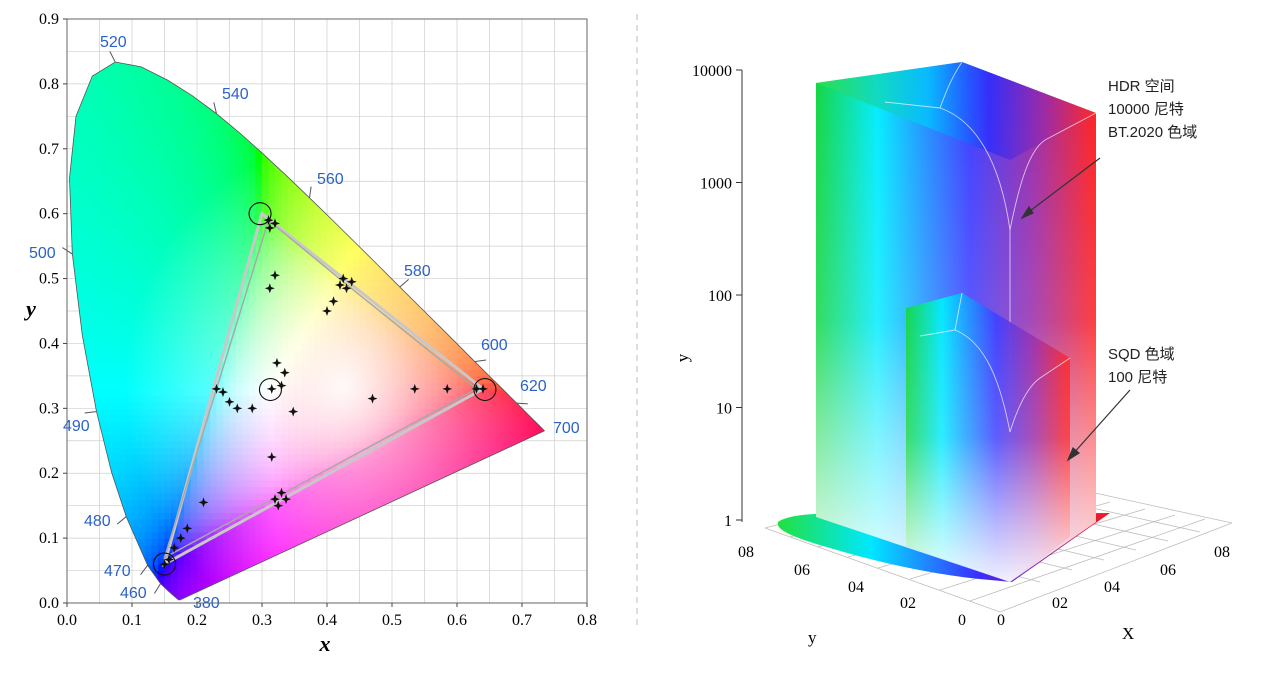 The height and width of the screenshot is (683, 1269). Describe the element at coordinates (325, 643) in the screenshot. I see `x-axis-label: x` at that location.